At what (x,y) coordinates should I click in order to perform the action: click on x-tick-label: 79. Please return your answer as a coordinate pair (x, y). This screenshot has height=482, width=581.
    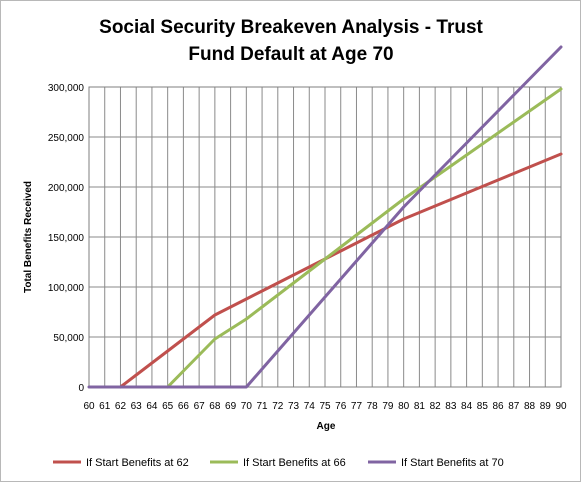
    Looking at the image, I should click on (388, 406).